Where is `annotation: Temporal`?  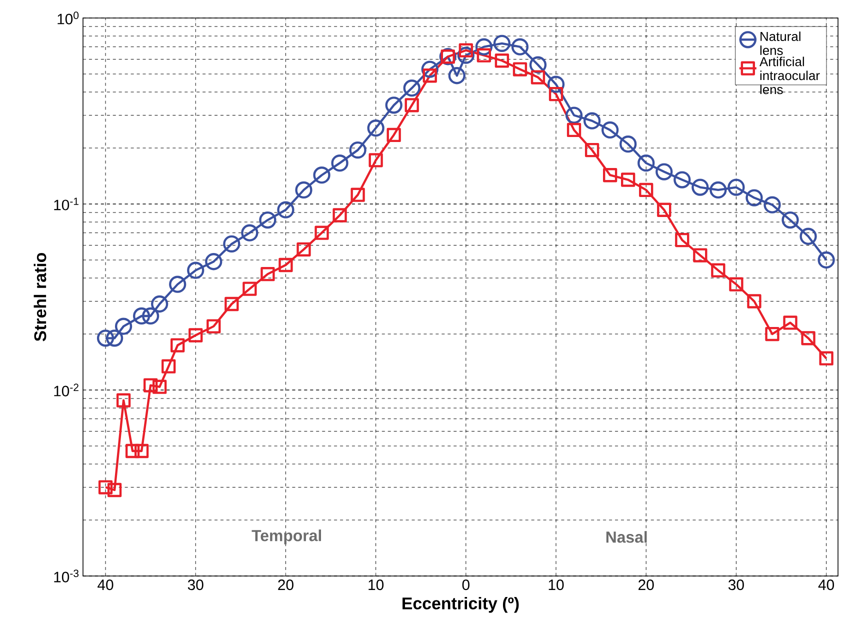 annotation: Temporal is located at coordinates (287, 537).